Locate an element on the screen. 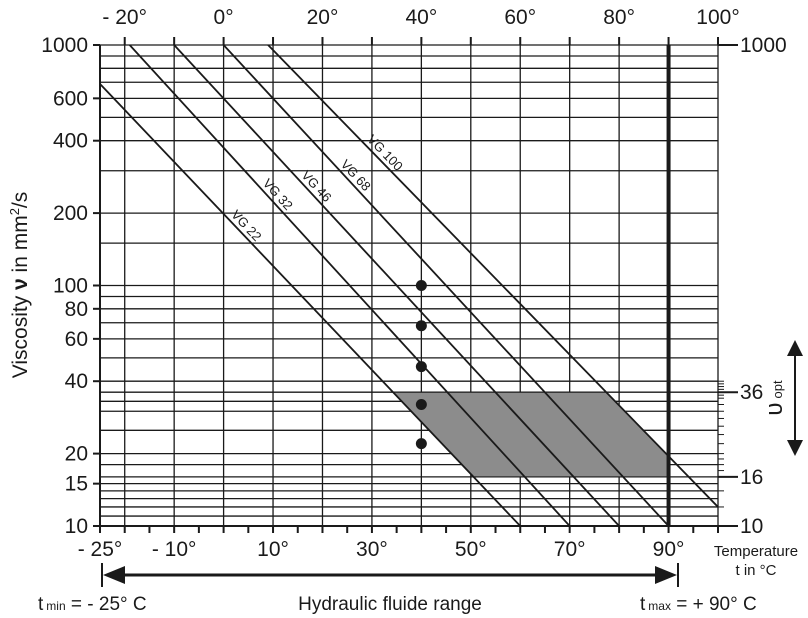 The width and height of the screenshot is (808, 618). top-axis-ticks: - 20° 0° 20° 40° 60° 80° 100° is located at coordinates (421, 25).